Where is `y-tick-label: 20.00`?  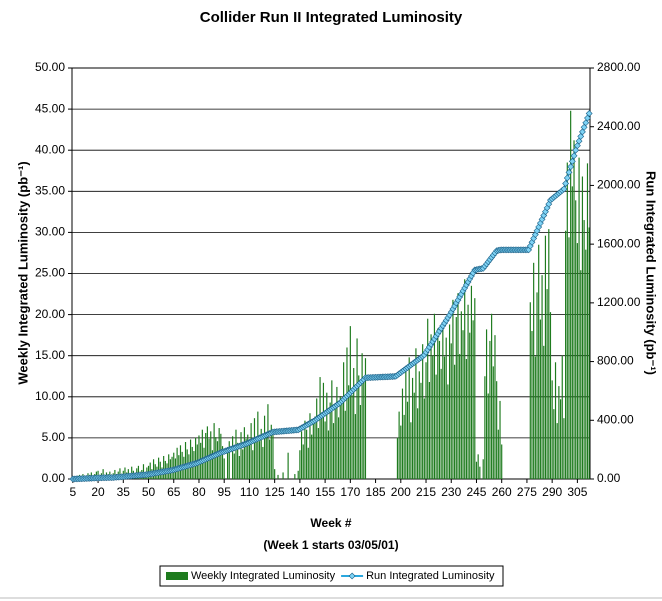
y-tick-label: 20.00 is located at coordinates (50, 314).